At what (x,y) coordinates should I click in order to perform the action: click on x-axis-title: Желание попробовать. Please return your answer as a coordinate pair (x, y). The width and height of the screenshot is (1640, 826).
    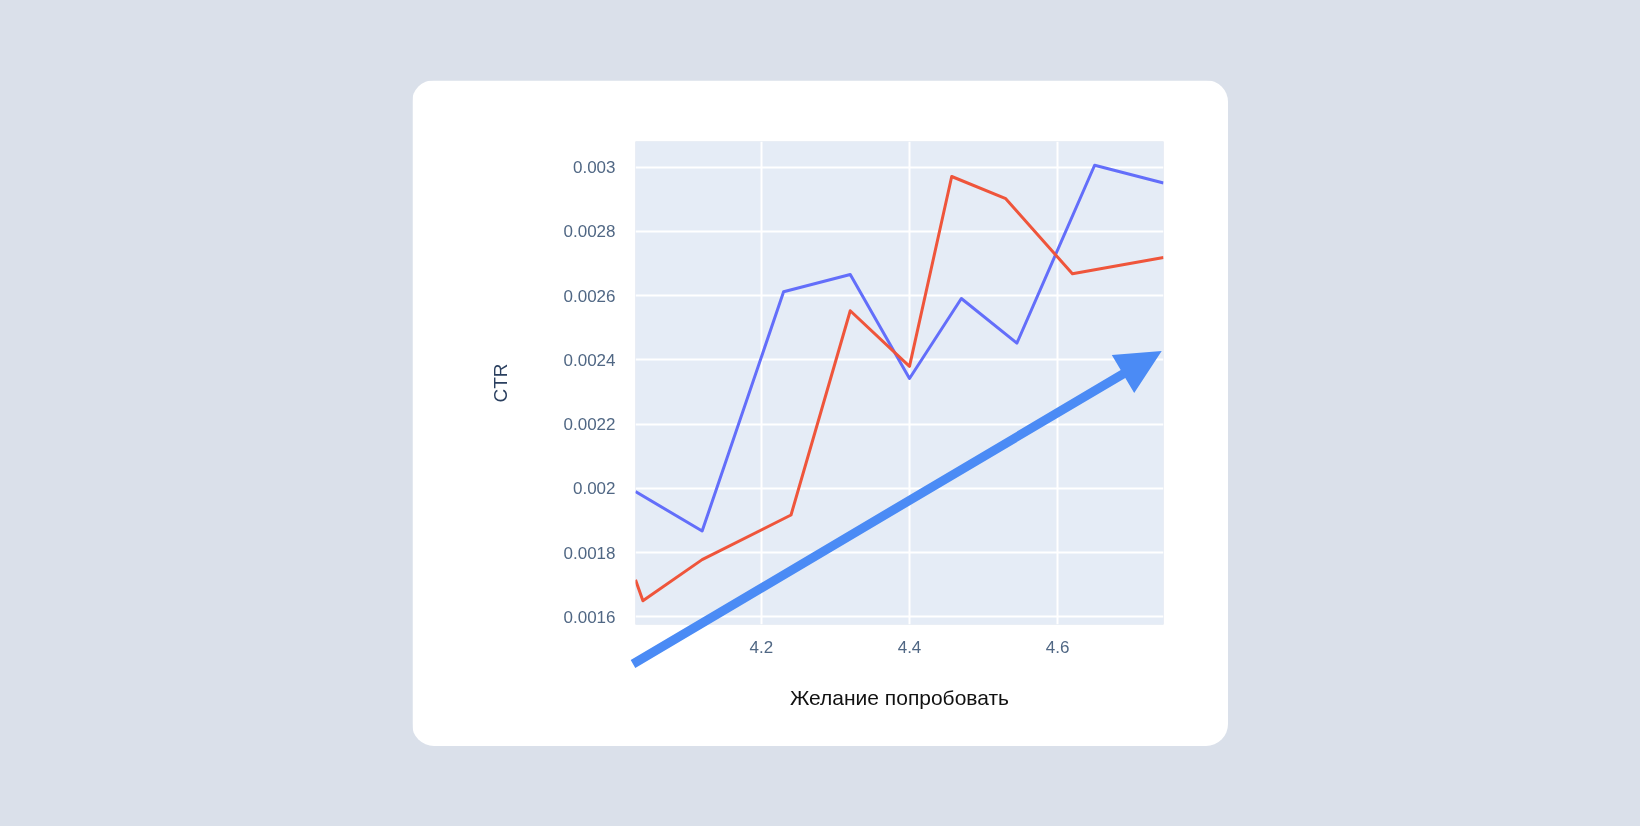
    Looking at the image, I should click on (899, 697).